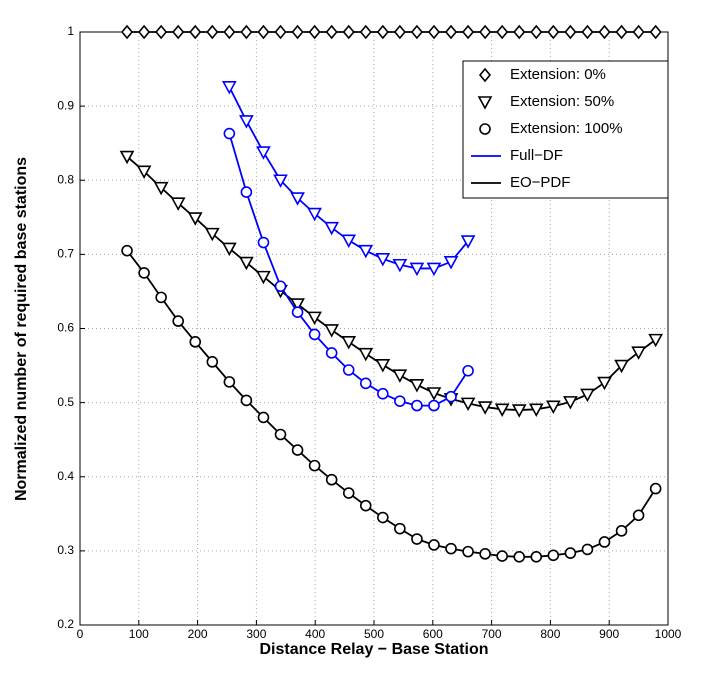  What do you see at coordinates (256, 634) in the screenshot?
I see `x-tick-label: 300` at bounding box center [256, 634].